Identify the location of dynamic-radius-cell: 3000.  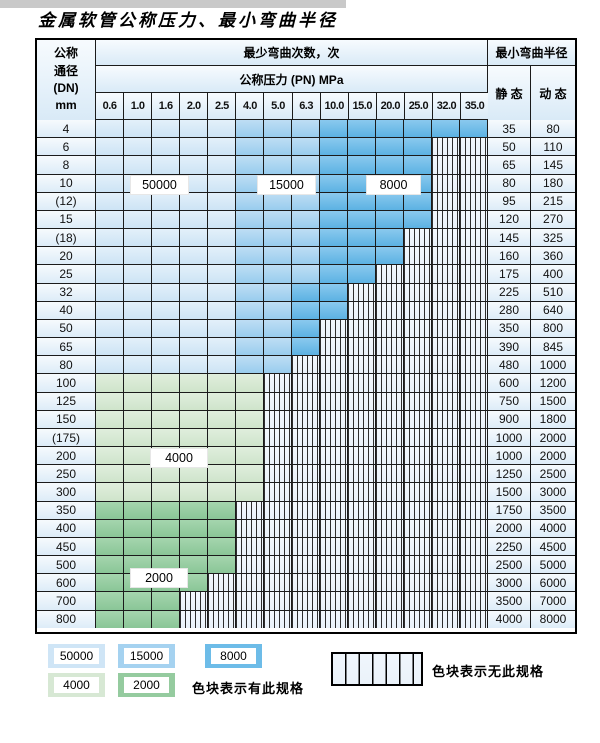
(553, 492).